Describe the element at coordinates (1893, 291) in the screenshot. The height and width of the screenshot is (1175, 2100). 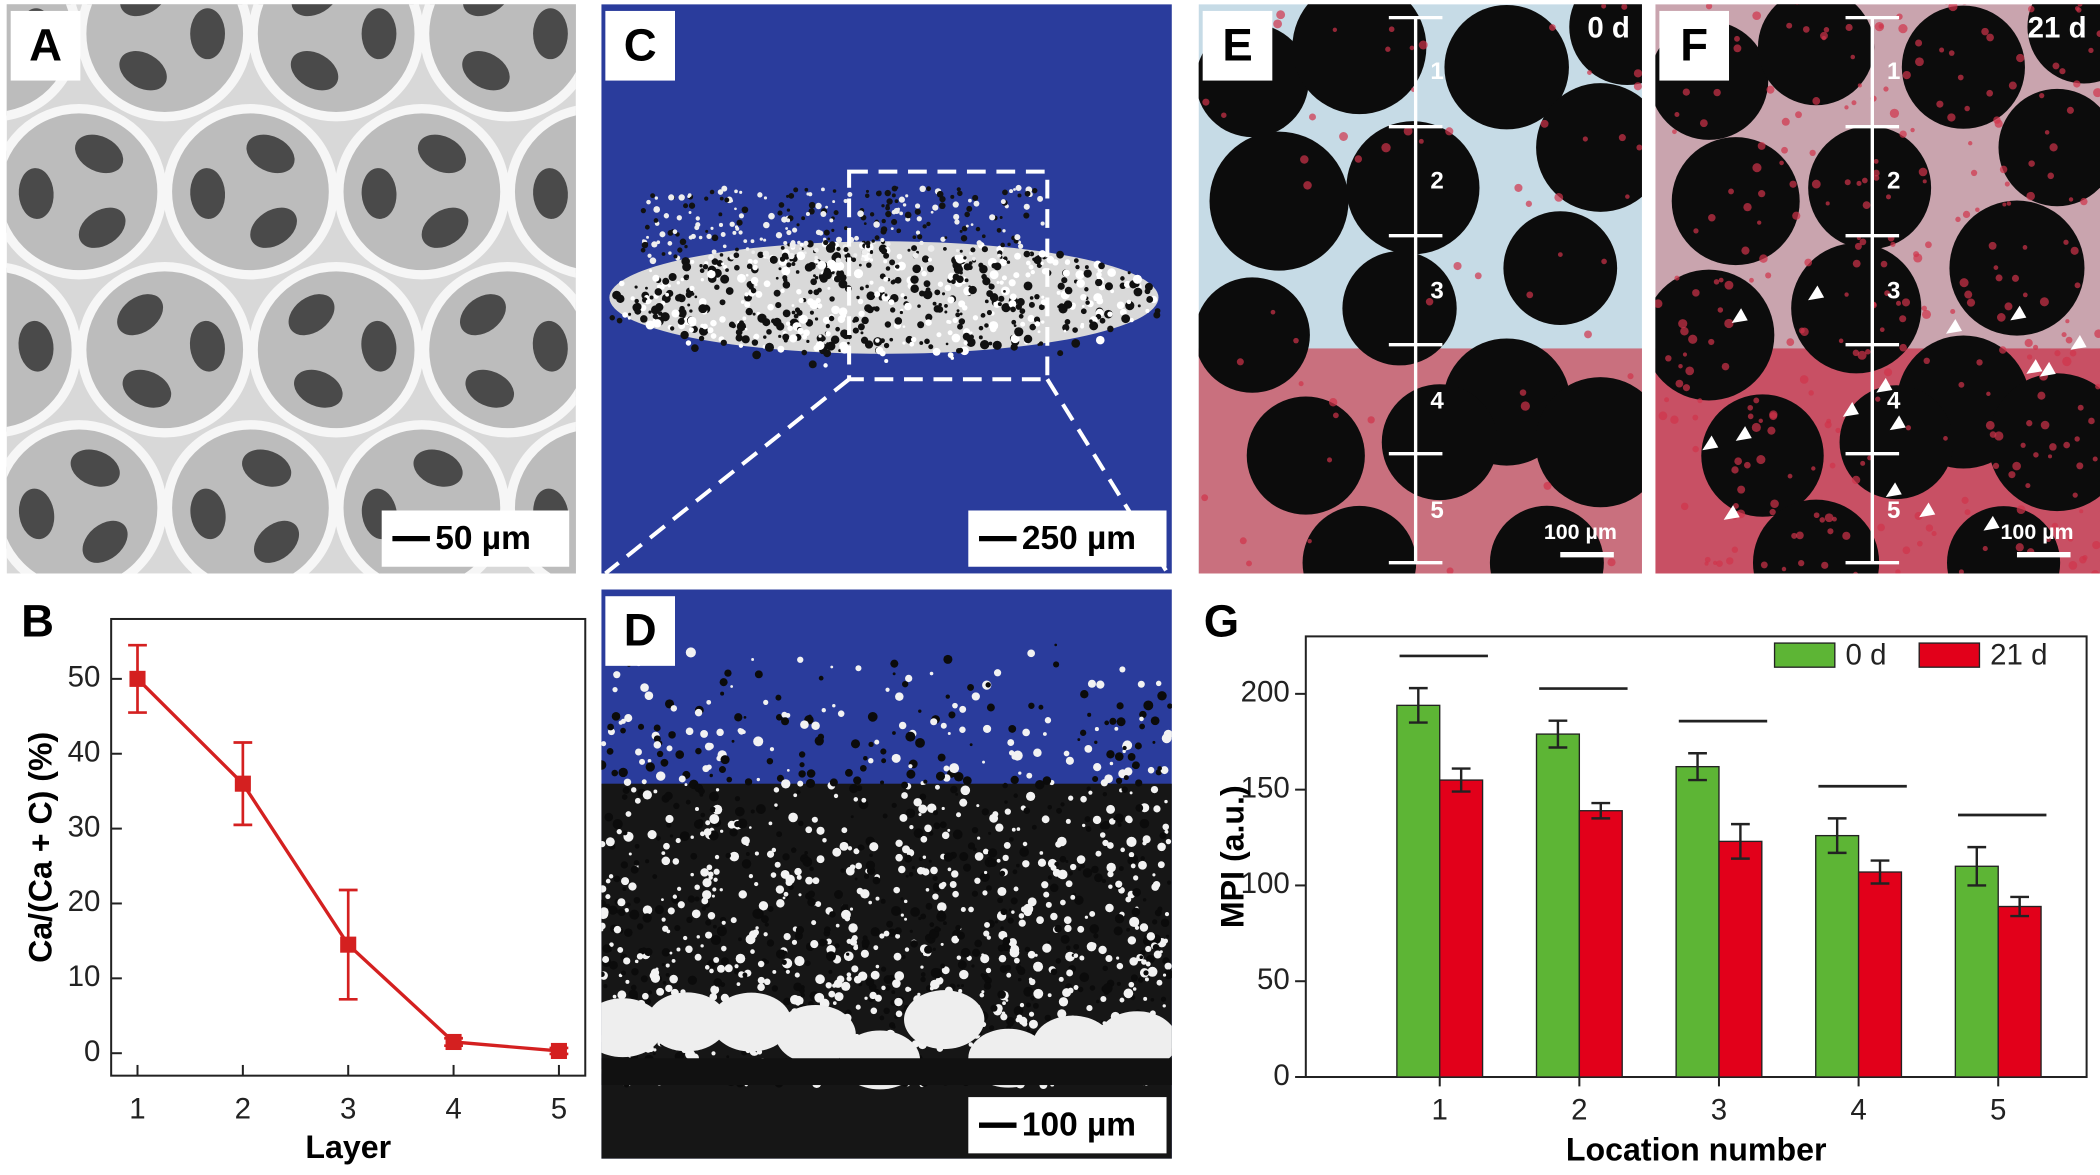
I see `location-label: 3` at that location.